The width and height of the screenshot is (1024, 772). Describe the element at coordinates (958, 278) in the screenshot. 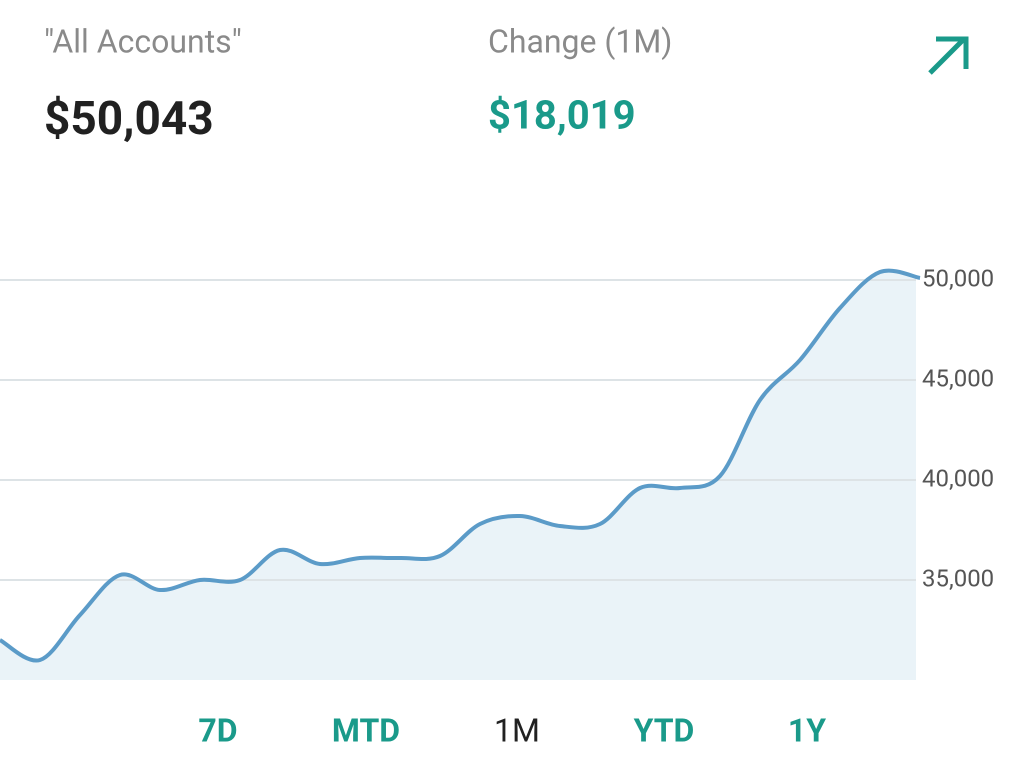

I see `y-tick-label: 50,000` at that location.